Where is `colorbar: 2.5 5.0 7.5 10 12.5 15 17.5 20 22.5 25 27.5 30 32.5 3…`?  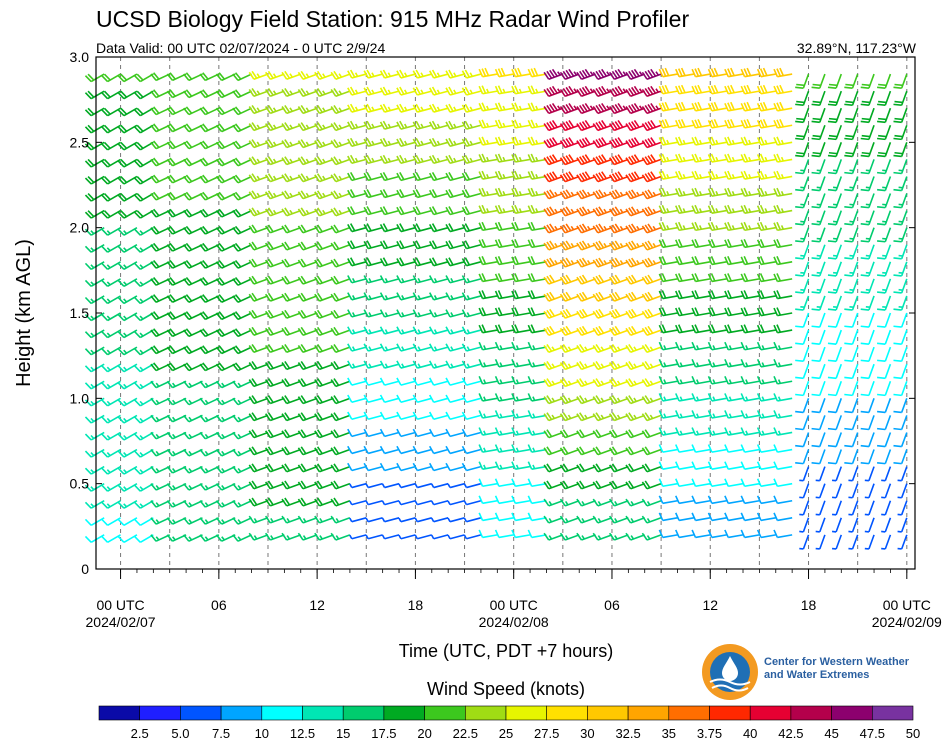
colorbar: 2.5 5.0 7.5 10 12.5 15 17.5 20 22.5 25 27.5 30 32.5 3… is located at coordinates (509, 723).